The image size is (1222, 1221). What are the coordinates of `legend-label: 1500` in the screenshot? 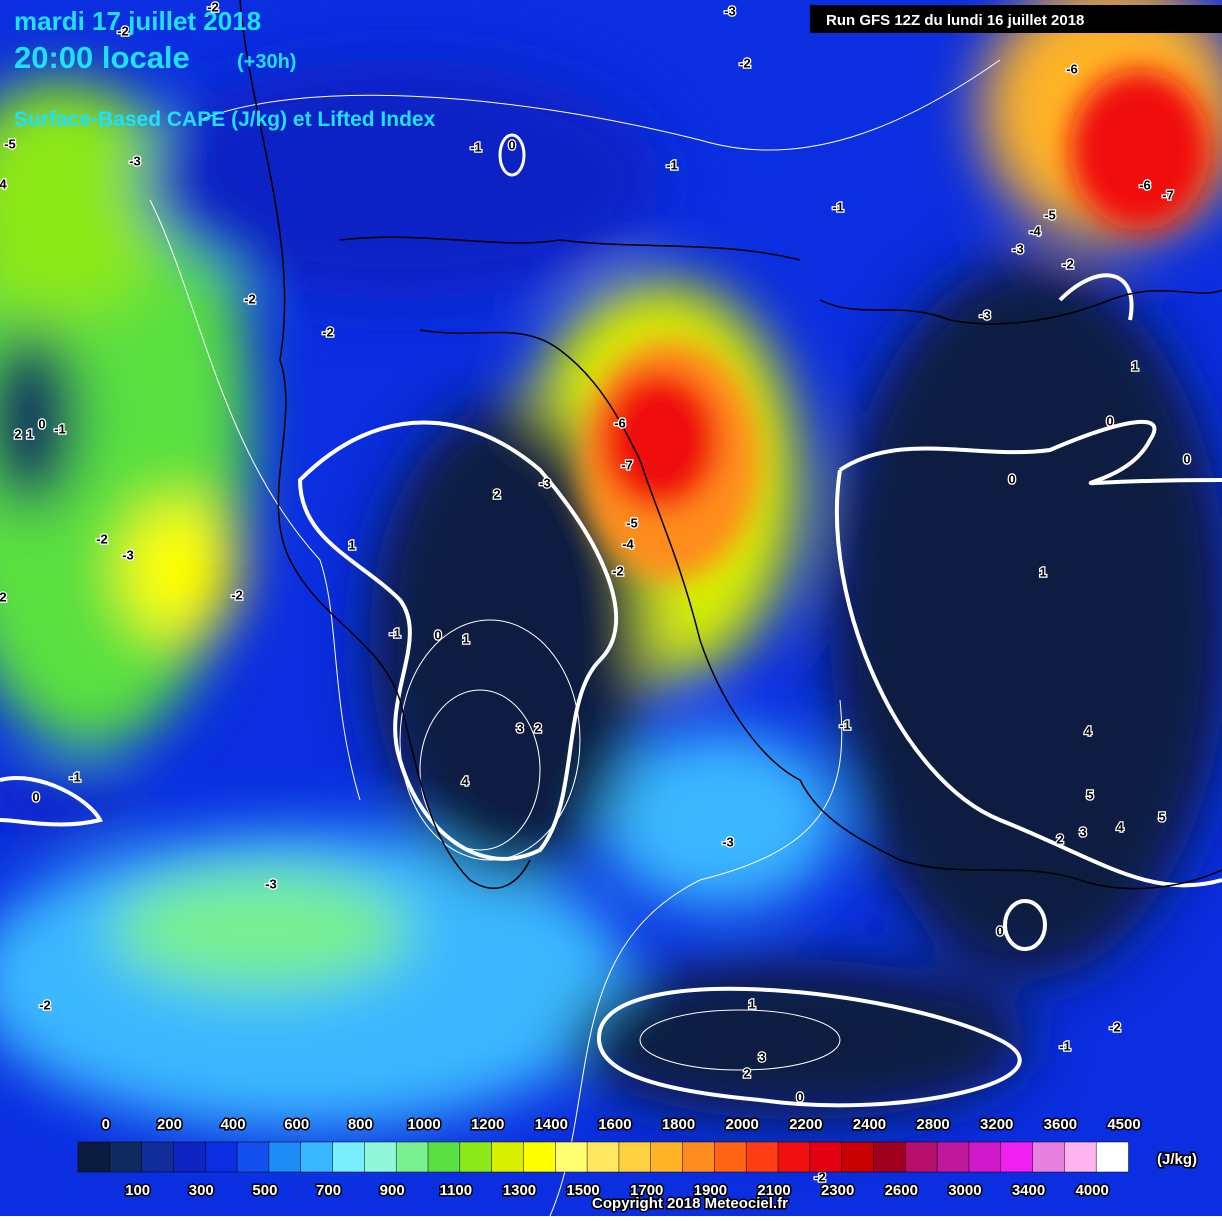 It's located at (582, 1190).